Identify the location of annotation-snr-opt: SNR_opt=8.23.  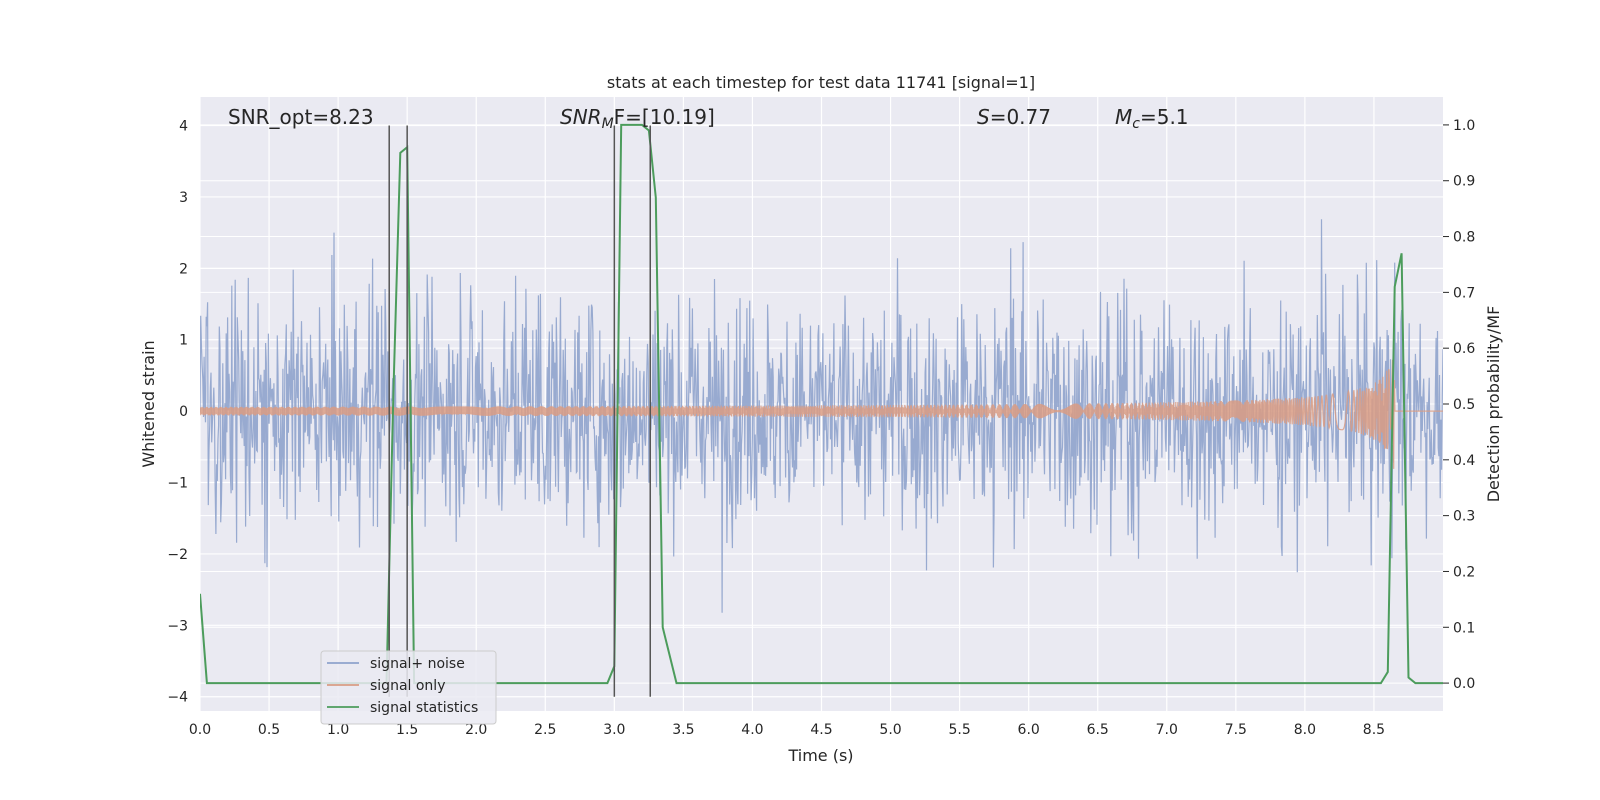
(301, 117).